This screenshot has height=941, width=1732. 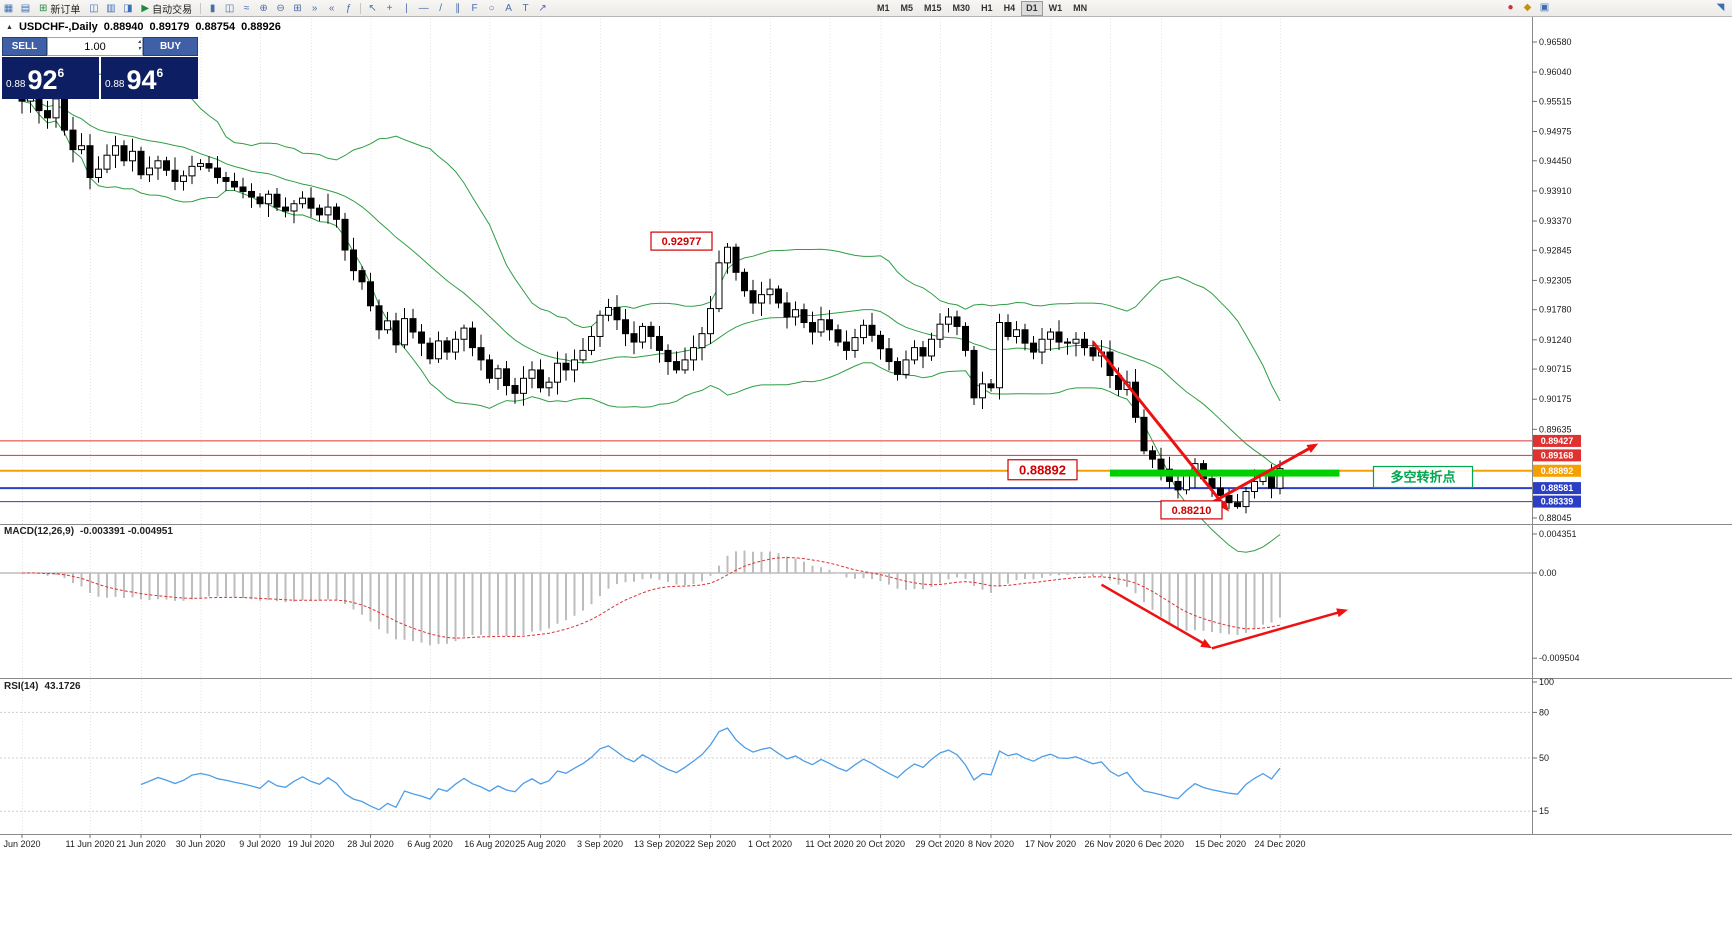 What do you see at coordinates (907, 8) in the screenshot?
I see `timeframe-M5: M5` at bounding box center [907, 8].